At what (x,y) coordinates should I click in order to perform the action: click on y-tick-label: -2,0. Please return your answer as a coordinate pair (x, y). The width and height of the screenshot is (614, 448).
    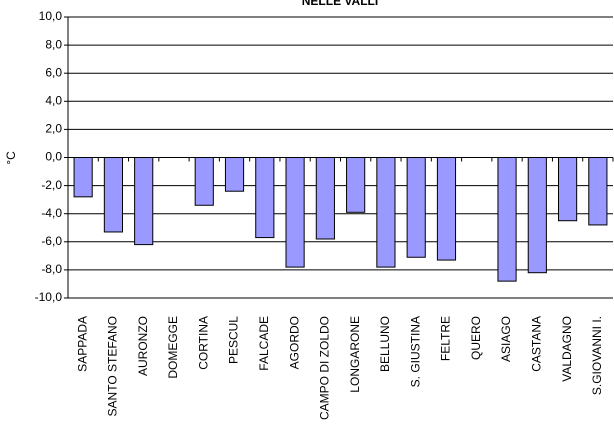
    Looking at the image, I should click on (51, 185).